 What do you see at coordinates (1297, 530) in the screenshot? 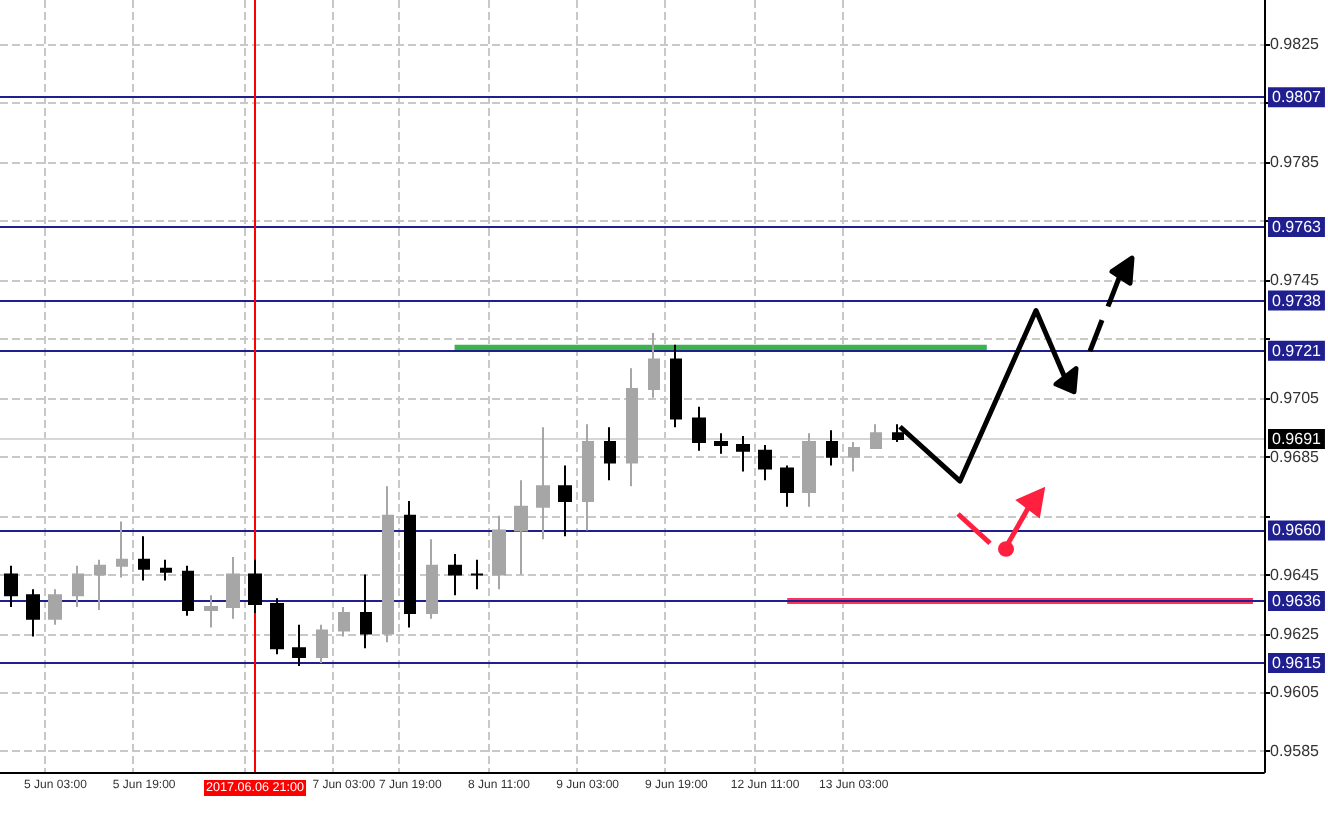
I see `ref-line-label: 0.9660` at bounding box center [1297, 530].